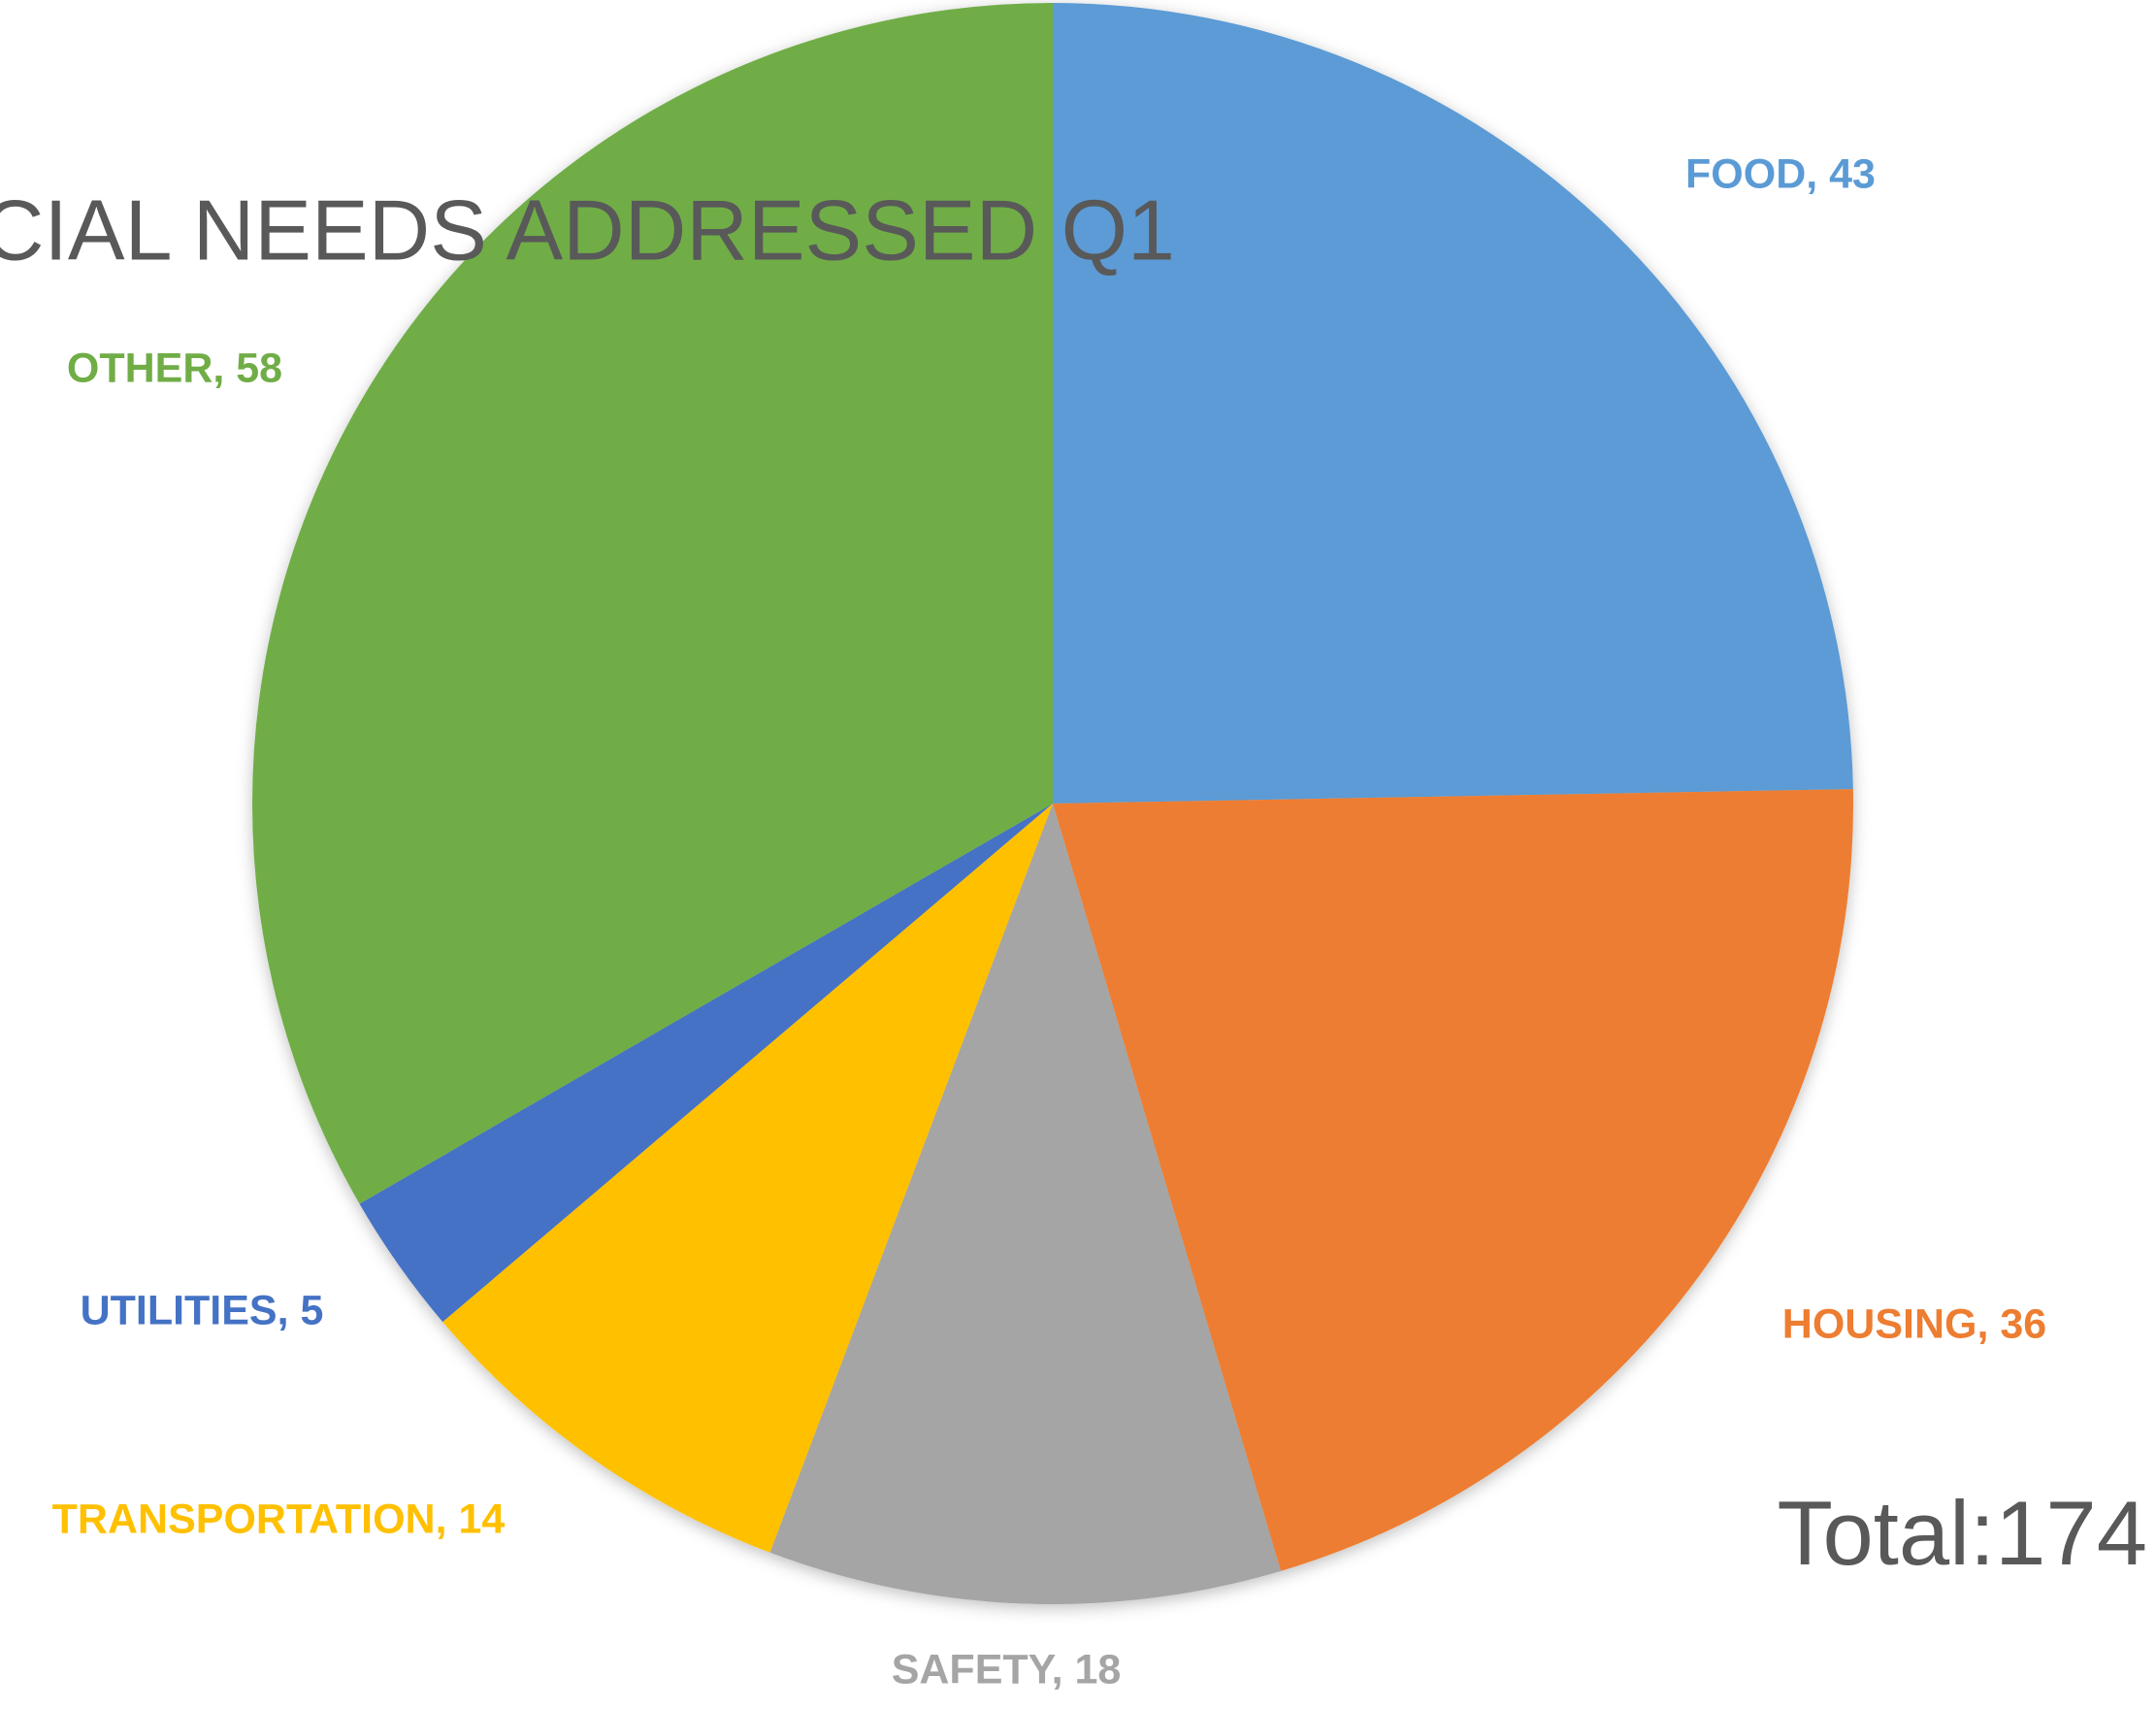  Describe the element at coordinates (202, 1310) in the screenshot. I see `data-label: UTILITIES, 5` at that location.